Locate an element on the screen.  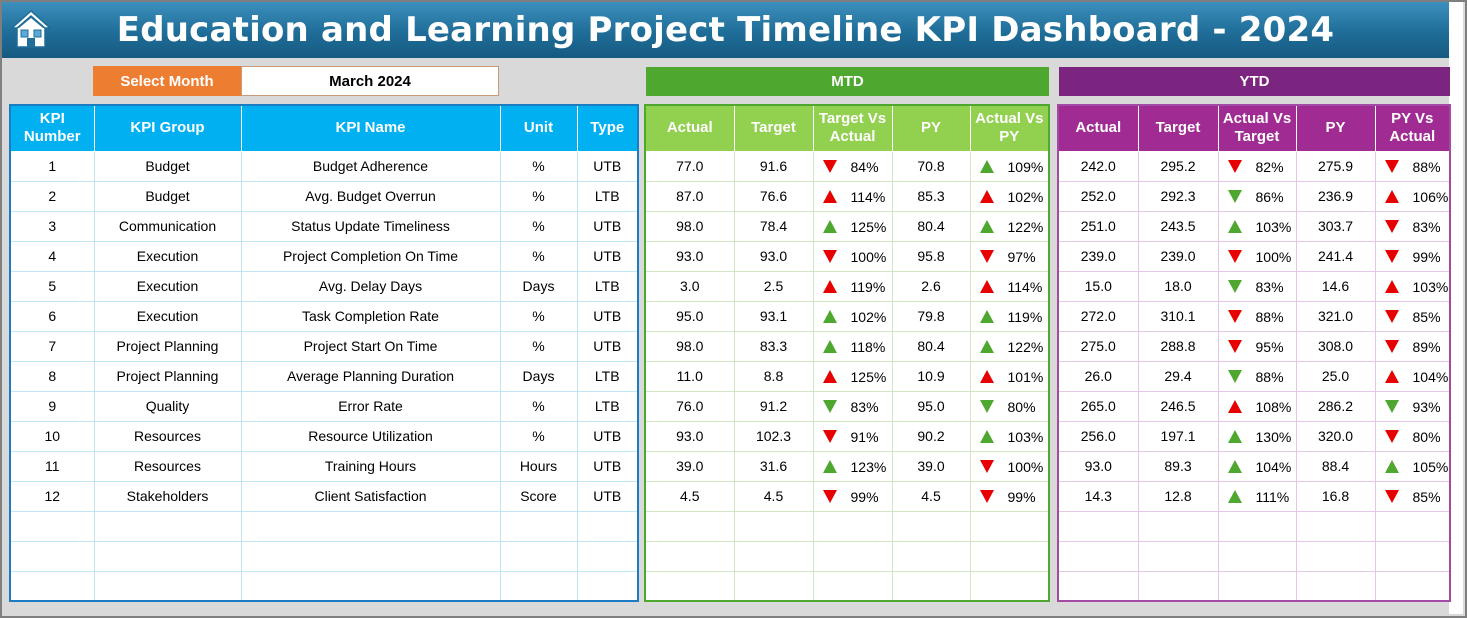
mtd-target-cell: 83.3 is located at coordinates (774, 346).